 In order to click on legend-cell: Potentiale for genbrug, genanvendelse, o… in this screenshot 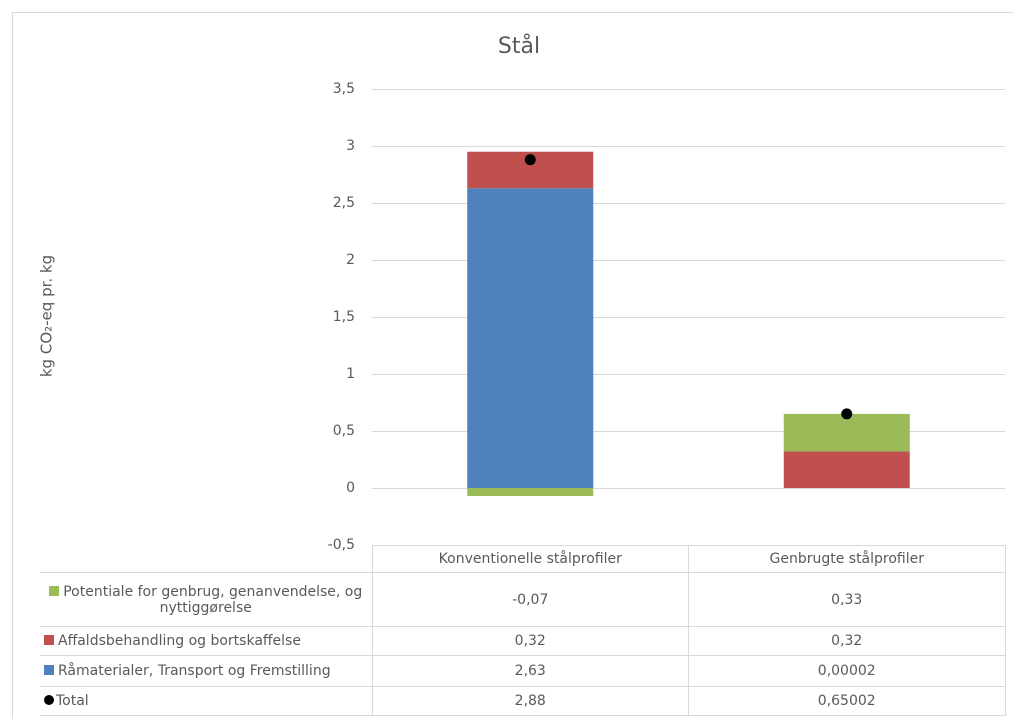, I will do `click(206, 599)`.